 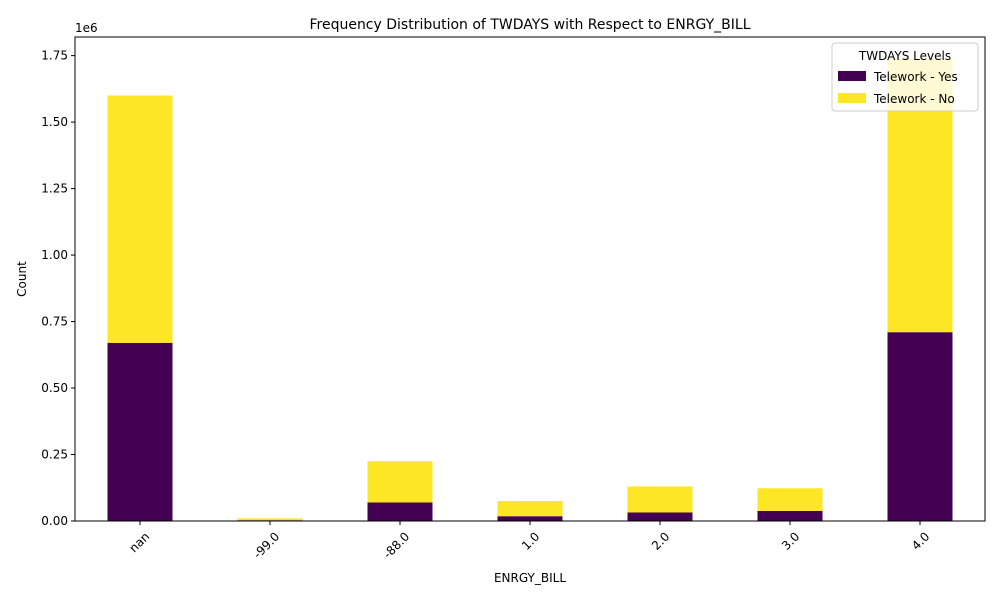 I want to click on x-tick-label: 2.0, so click(x=660, y=540).